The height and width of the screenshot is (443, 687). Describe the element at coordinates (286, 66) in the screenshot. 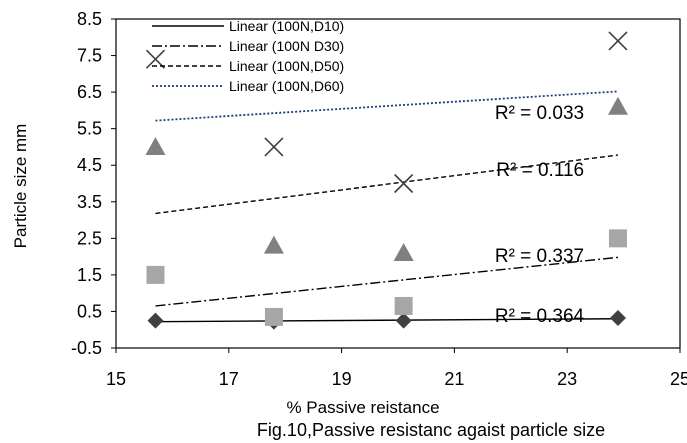

I see `legend-label: Linear (100N,D50)` at that location.